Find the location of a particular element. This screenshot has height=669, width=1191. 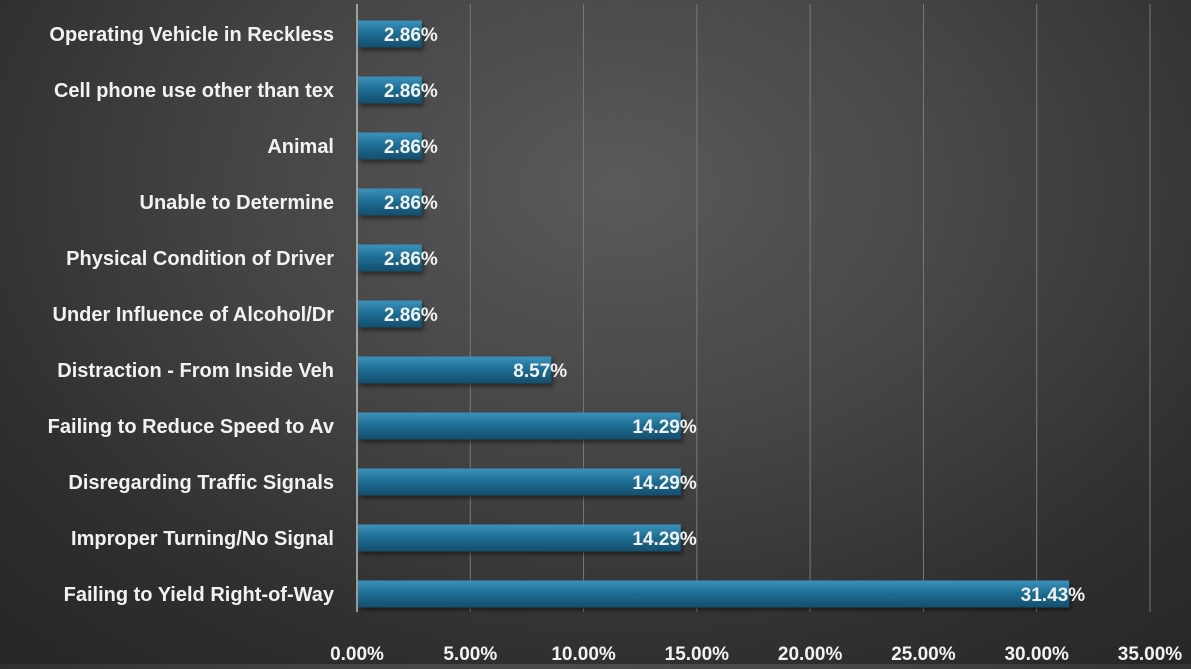

x-tick-label: 35.00% is located at coordinates (1150, 654).